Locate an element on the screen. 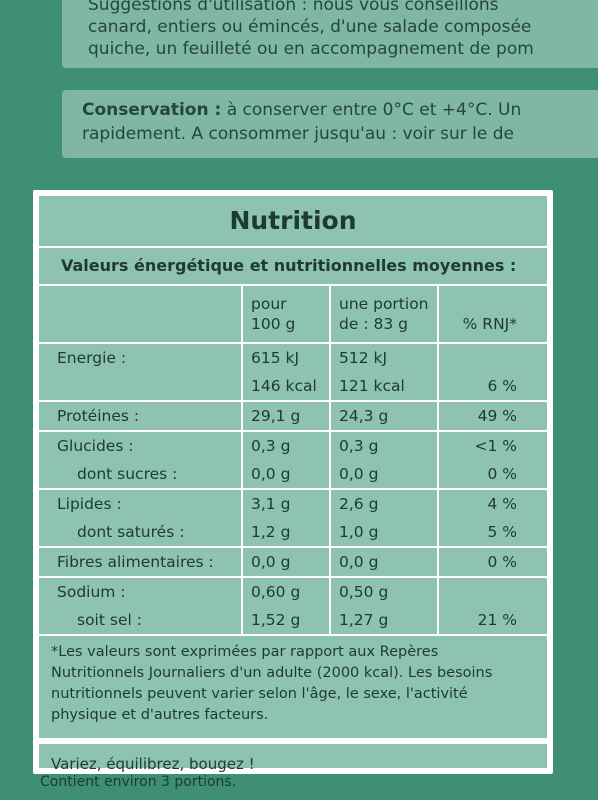 The height and width of the screenshot is (800, 598). rnj-cell: 4 % is located at coordinates (492, 503).